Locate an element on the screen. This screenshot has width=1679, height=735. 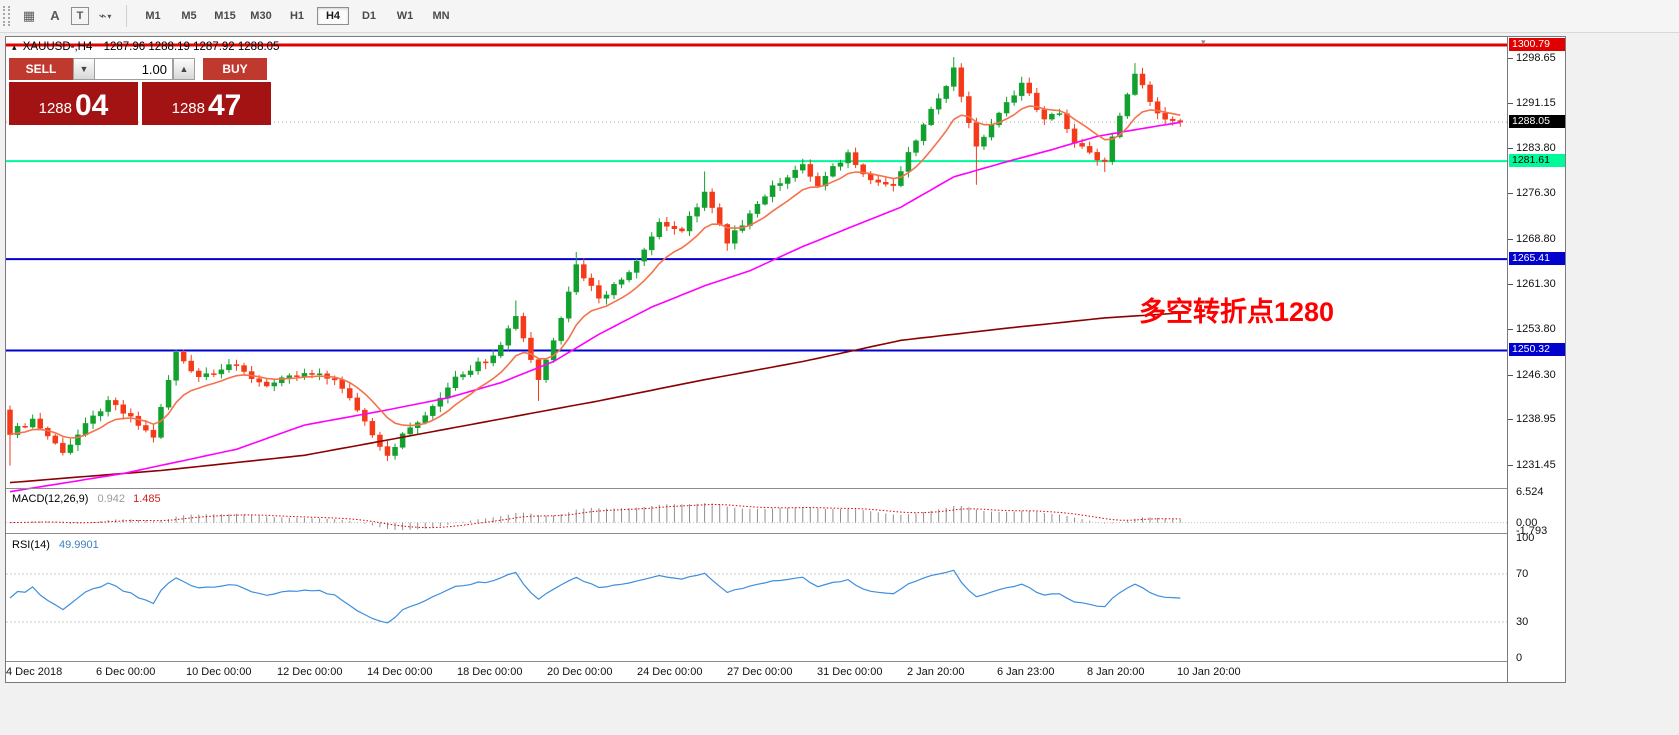
rsi-label: RSI(14) 49.9901 is located at coordinates (55, 545).